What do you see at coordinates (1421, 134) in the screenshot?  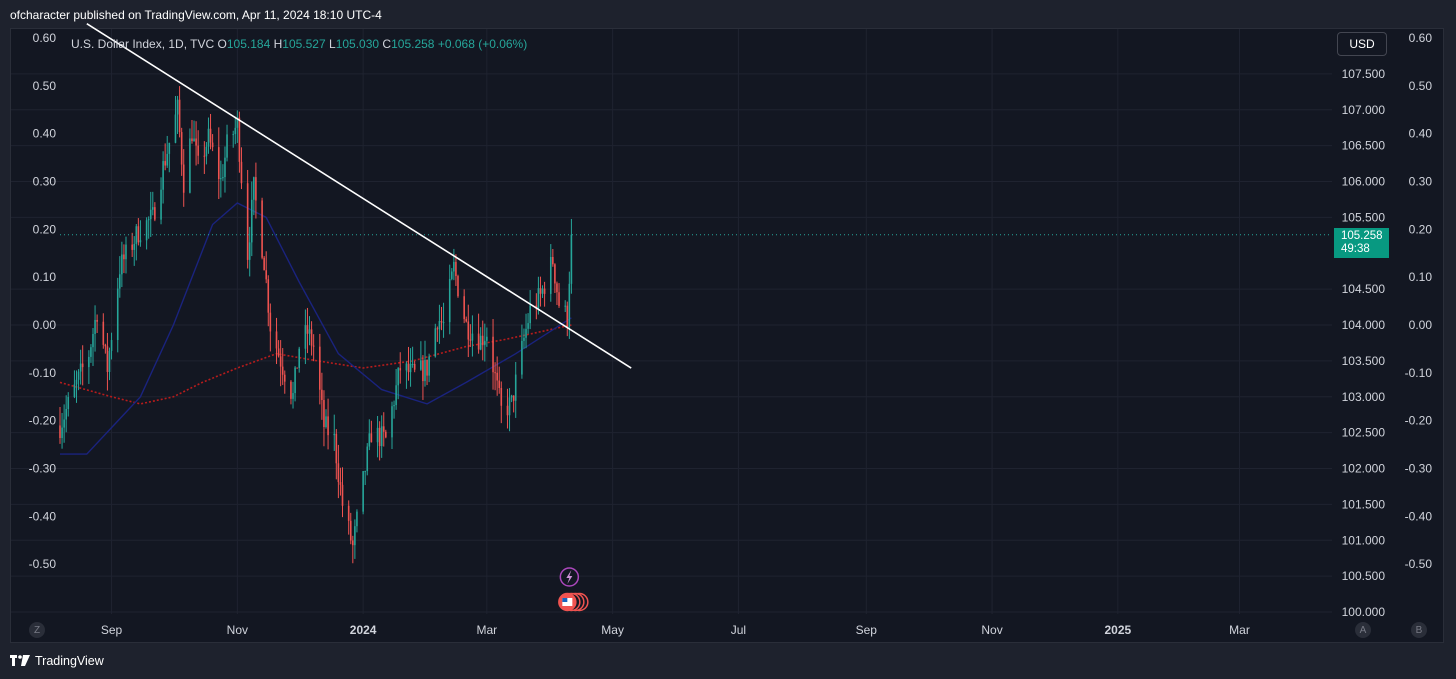 I see `percent-tick-label-right: 0.40` at bounding box center [1421, 134].